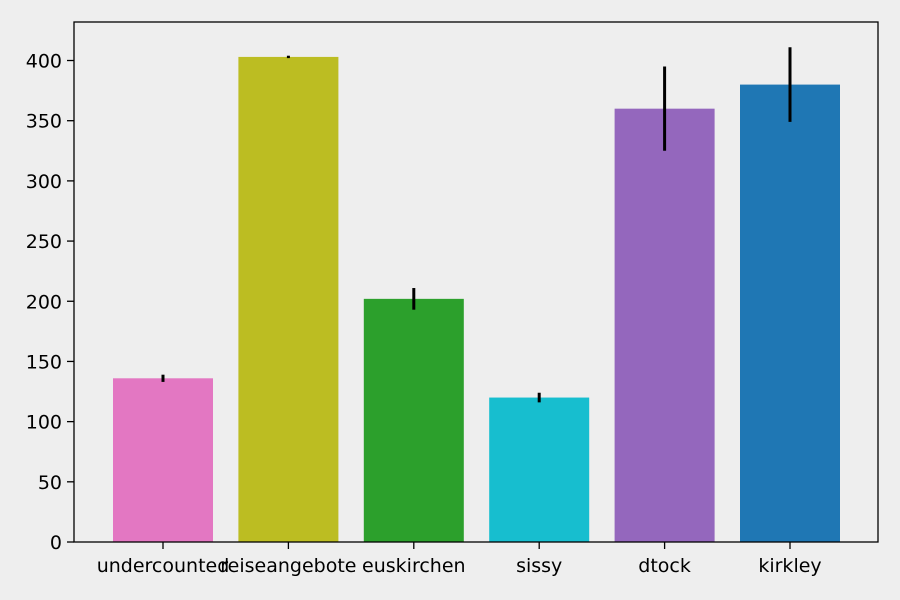 The height and width of the screenshot is (600, 900). Describe the element at coordinates (56, 543) in the screenshot. I see `y-tick-label-0: 0` at that location.